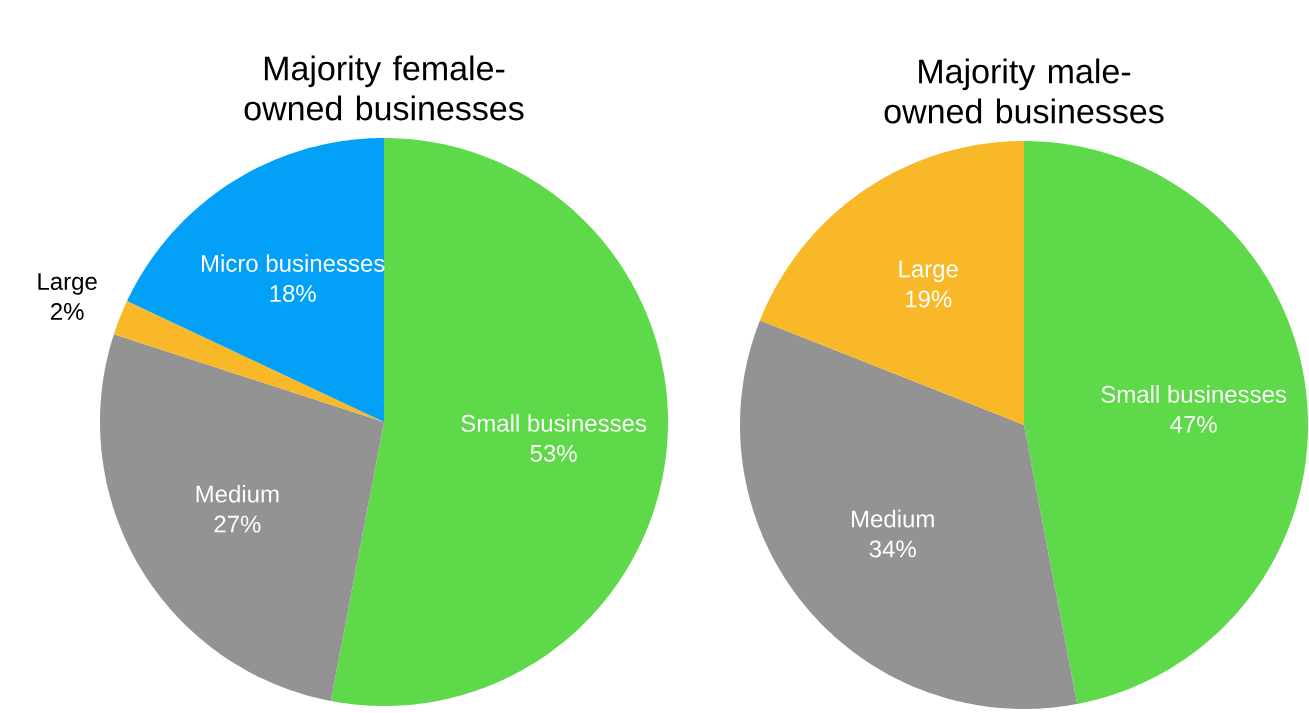  What do you see at coordinates (237, 524) in the screenshot?
I see `data-label: 27%` at bounding box center [237, 524].